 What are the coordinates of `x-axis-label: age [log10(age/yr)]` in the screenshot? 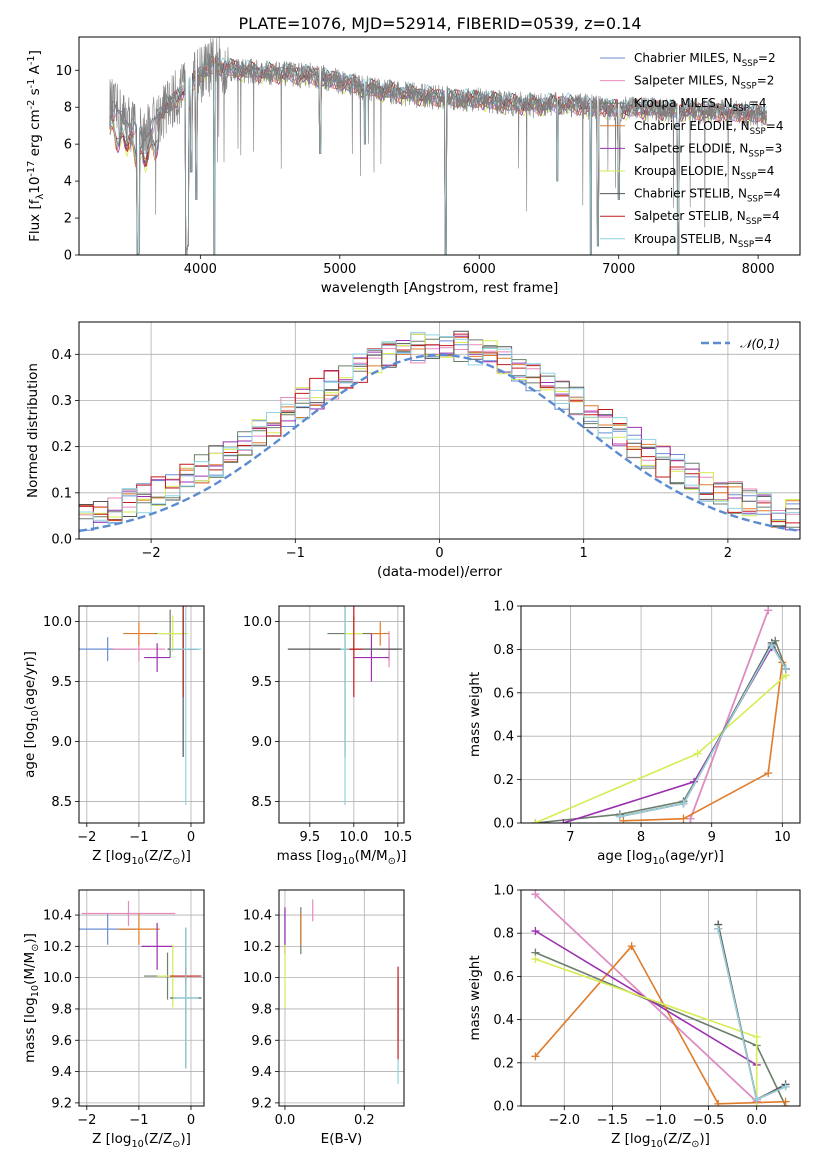 It's located at (660, 857).